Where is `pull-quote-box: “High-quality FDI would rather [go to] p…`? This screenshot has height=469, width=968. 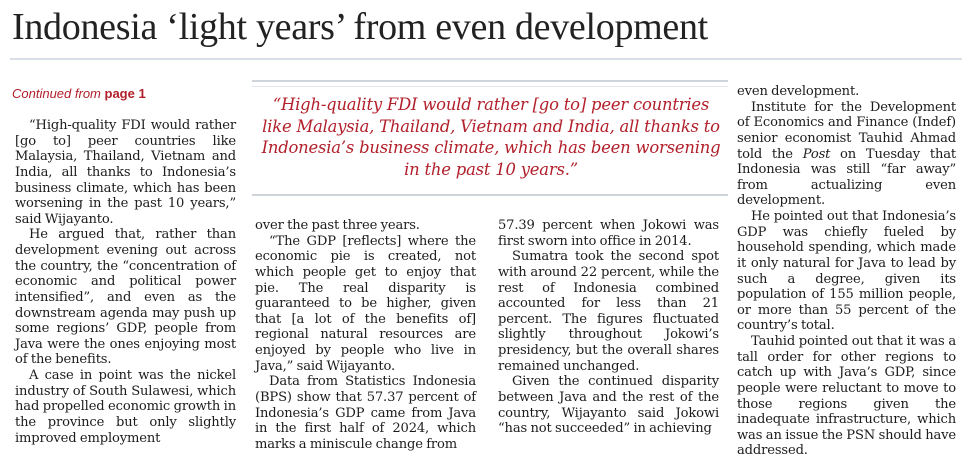 pull-quote-box: “High-quality FDI would rather [go to] p… is located at coordinates (490, 138).